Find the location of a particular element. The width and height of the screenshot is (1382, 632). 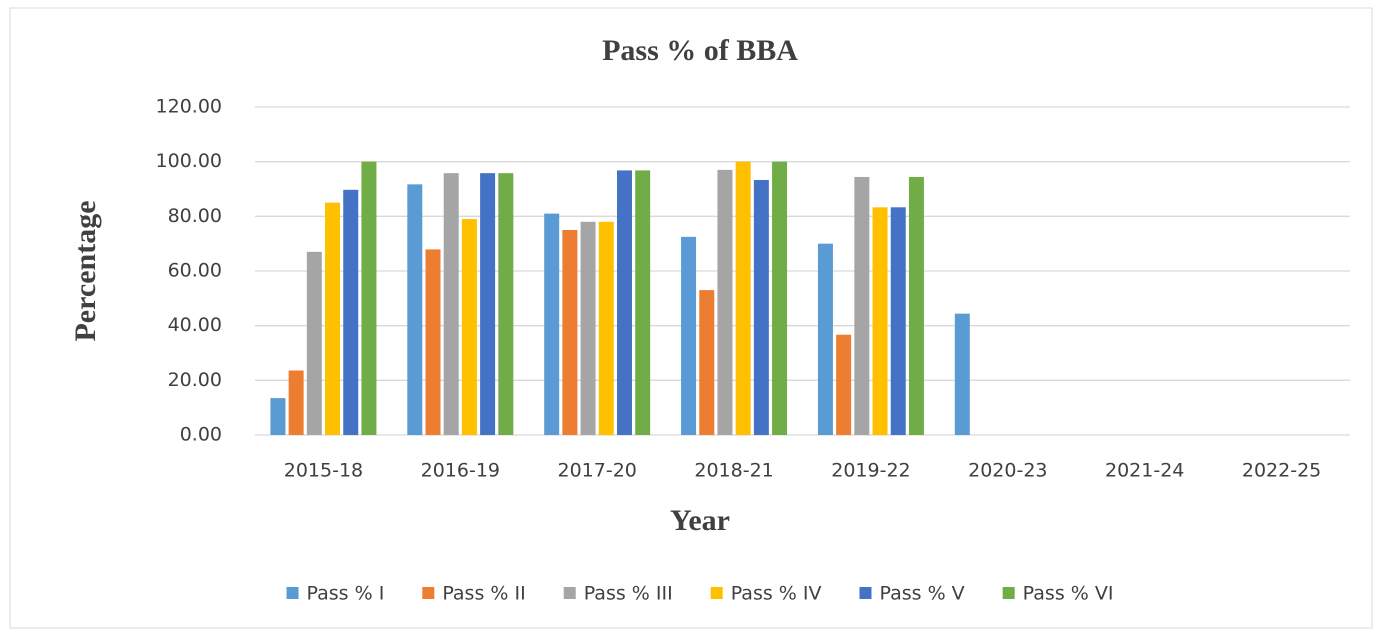

x-tick-label: 2021-24 is located at coordinates (1144, 471).